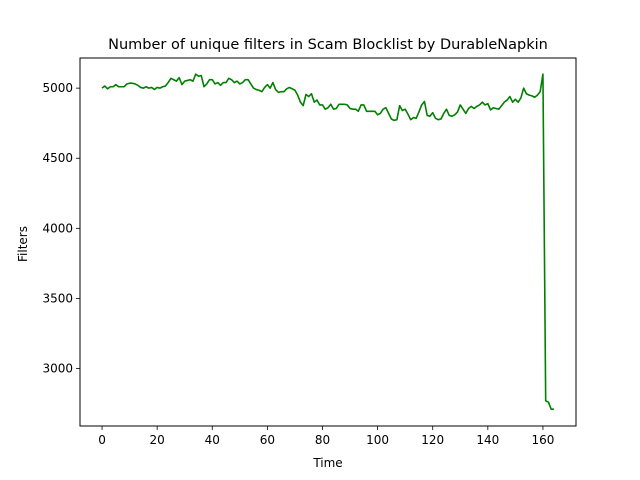 This screenshot has height=480, width=640. Describe the element at coordinates (212, 440) in the screenshot. I see `x-tick-label: 40` at that location.